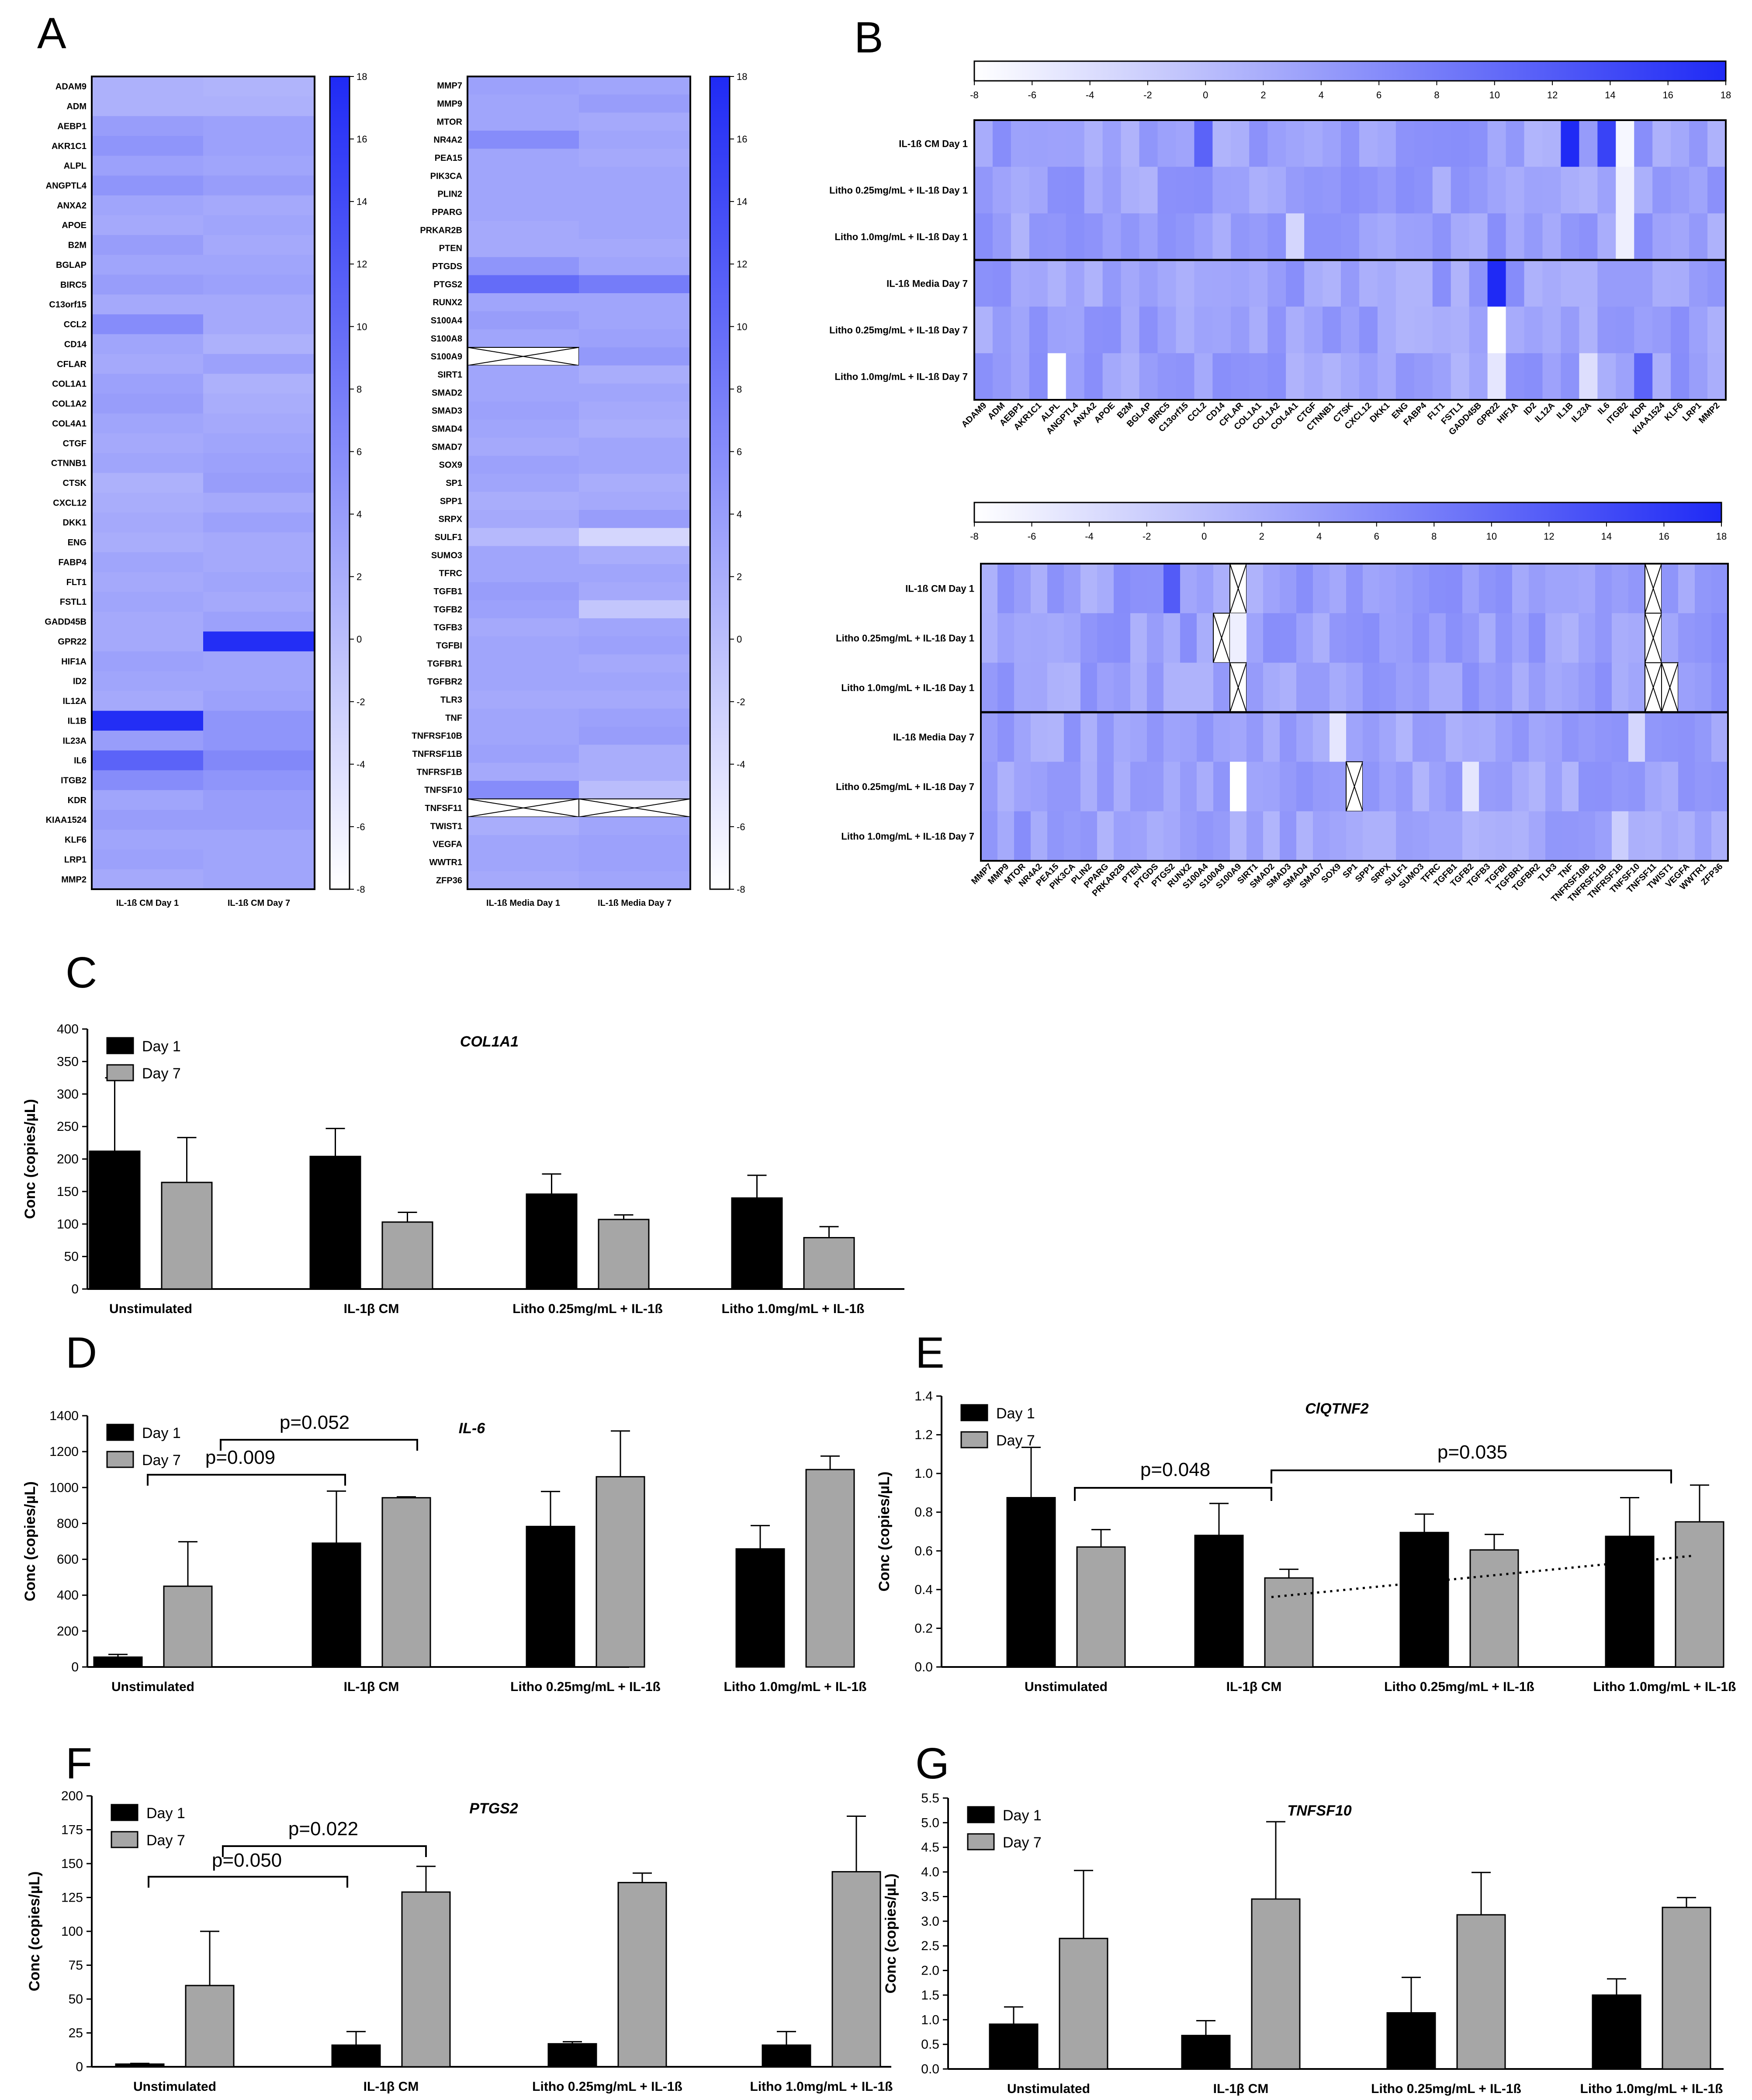 This screenshot has height=2100, width=1752. What do you see at coordinates (1254, 1687) in the screenshot?
I see `category-label: IL-1β CM` at bounding box center [1254, 1687].